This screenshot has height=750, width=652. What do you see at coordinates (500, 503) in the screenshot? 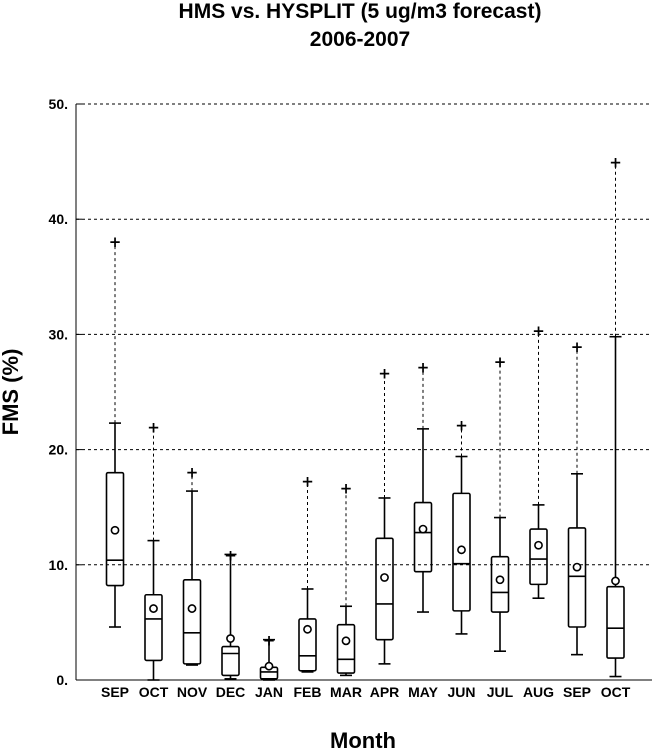
I see `box-10: +` at bounding box center [500, 503].